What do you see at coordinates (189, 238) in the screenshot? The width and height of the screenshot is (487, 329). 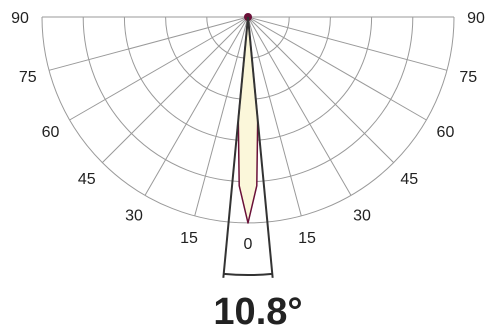 I see `tick-label-left: 15` at bounding box center [189, 238].